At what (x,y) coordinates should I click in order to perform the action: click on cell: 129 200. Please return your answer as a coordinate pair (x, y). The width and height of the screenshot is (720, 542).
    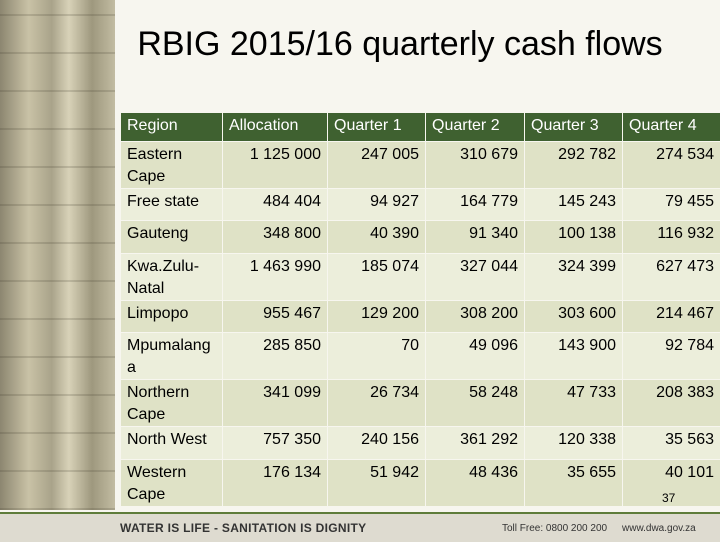
    Looking at the image, I should click on (377, 317).